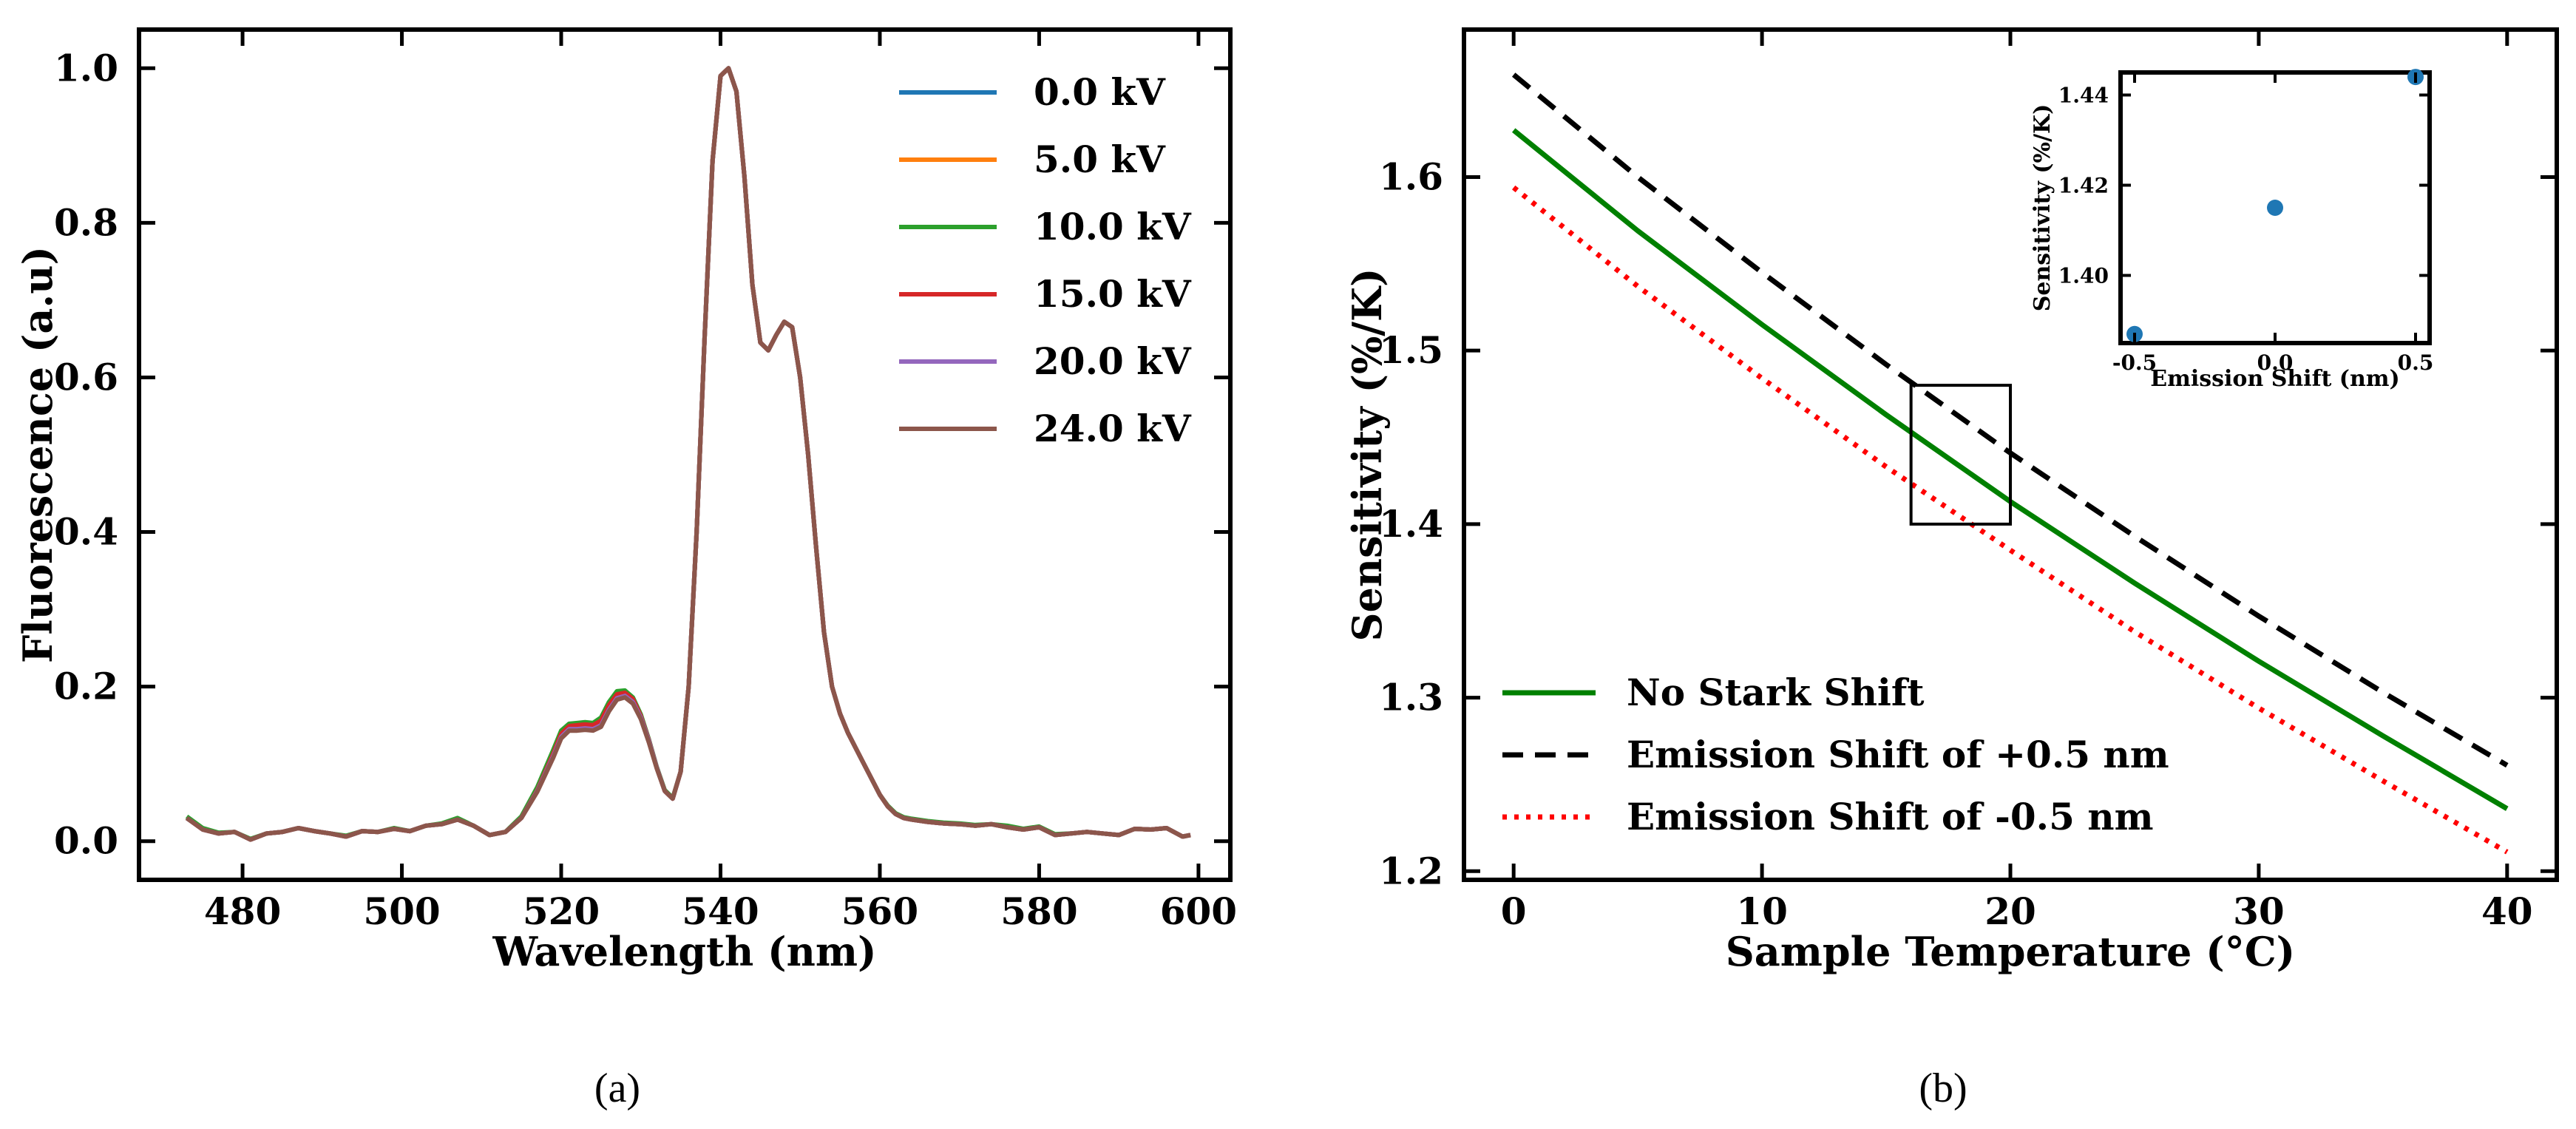 The image size is (2576, 1129). I want to click on y-tick-label: 1.0, so click(86, 67).